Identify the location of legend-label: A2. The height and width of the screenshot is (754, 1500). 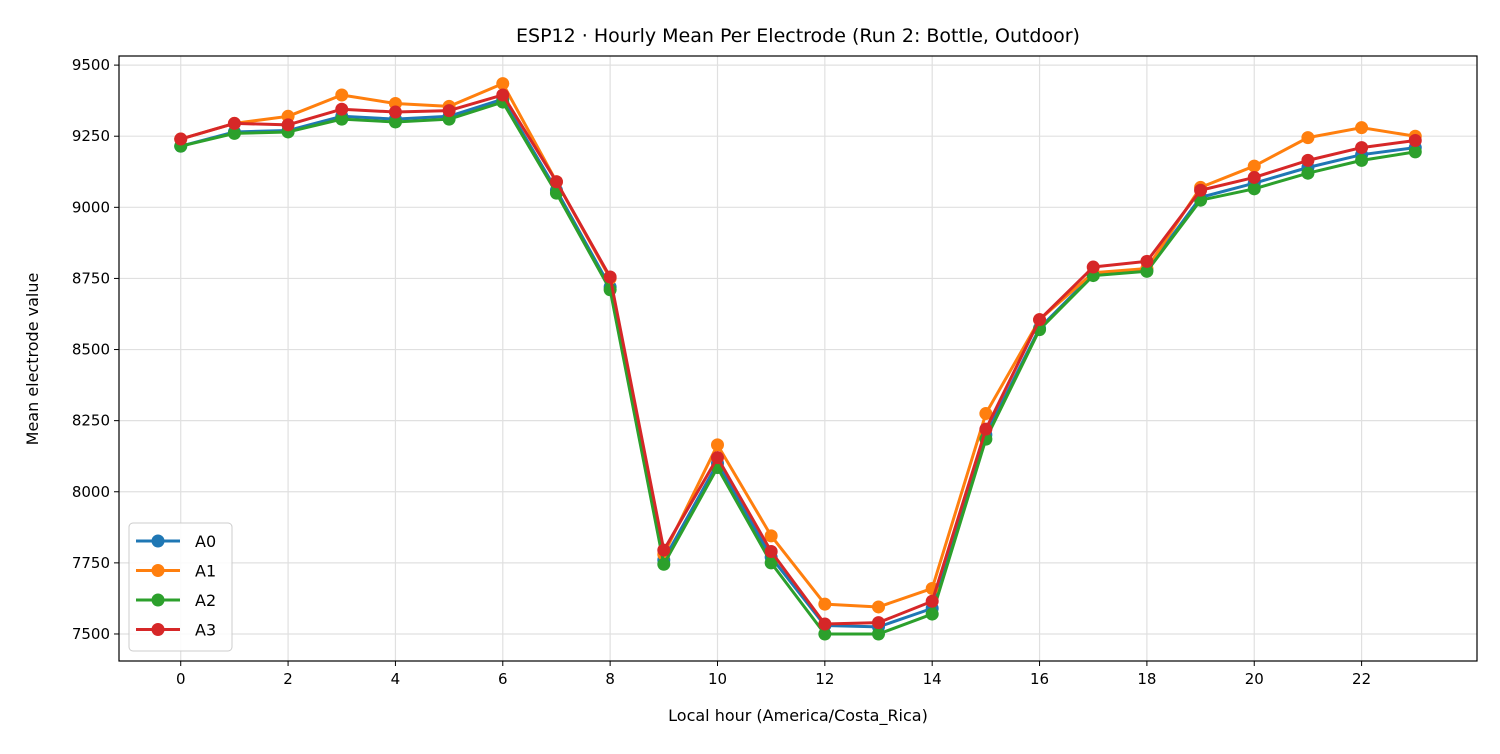
(205, 600).